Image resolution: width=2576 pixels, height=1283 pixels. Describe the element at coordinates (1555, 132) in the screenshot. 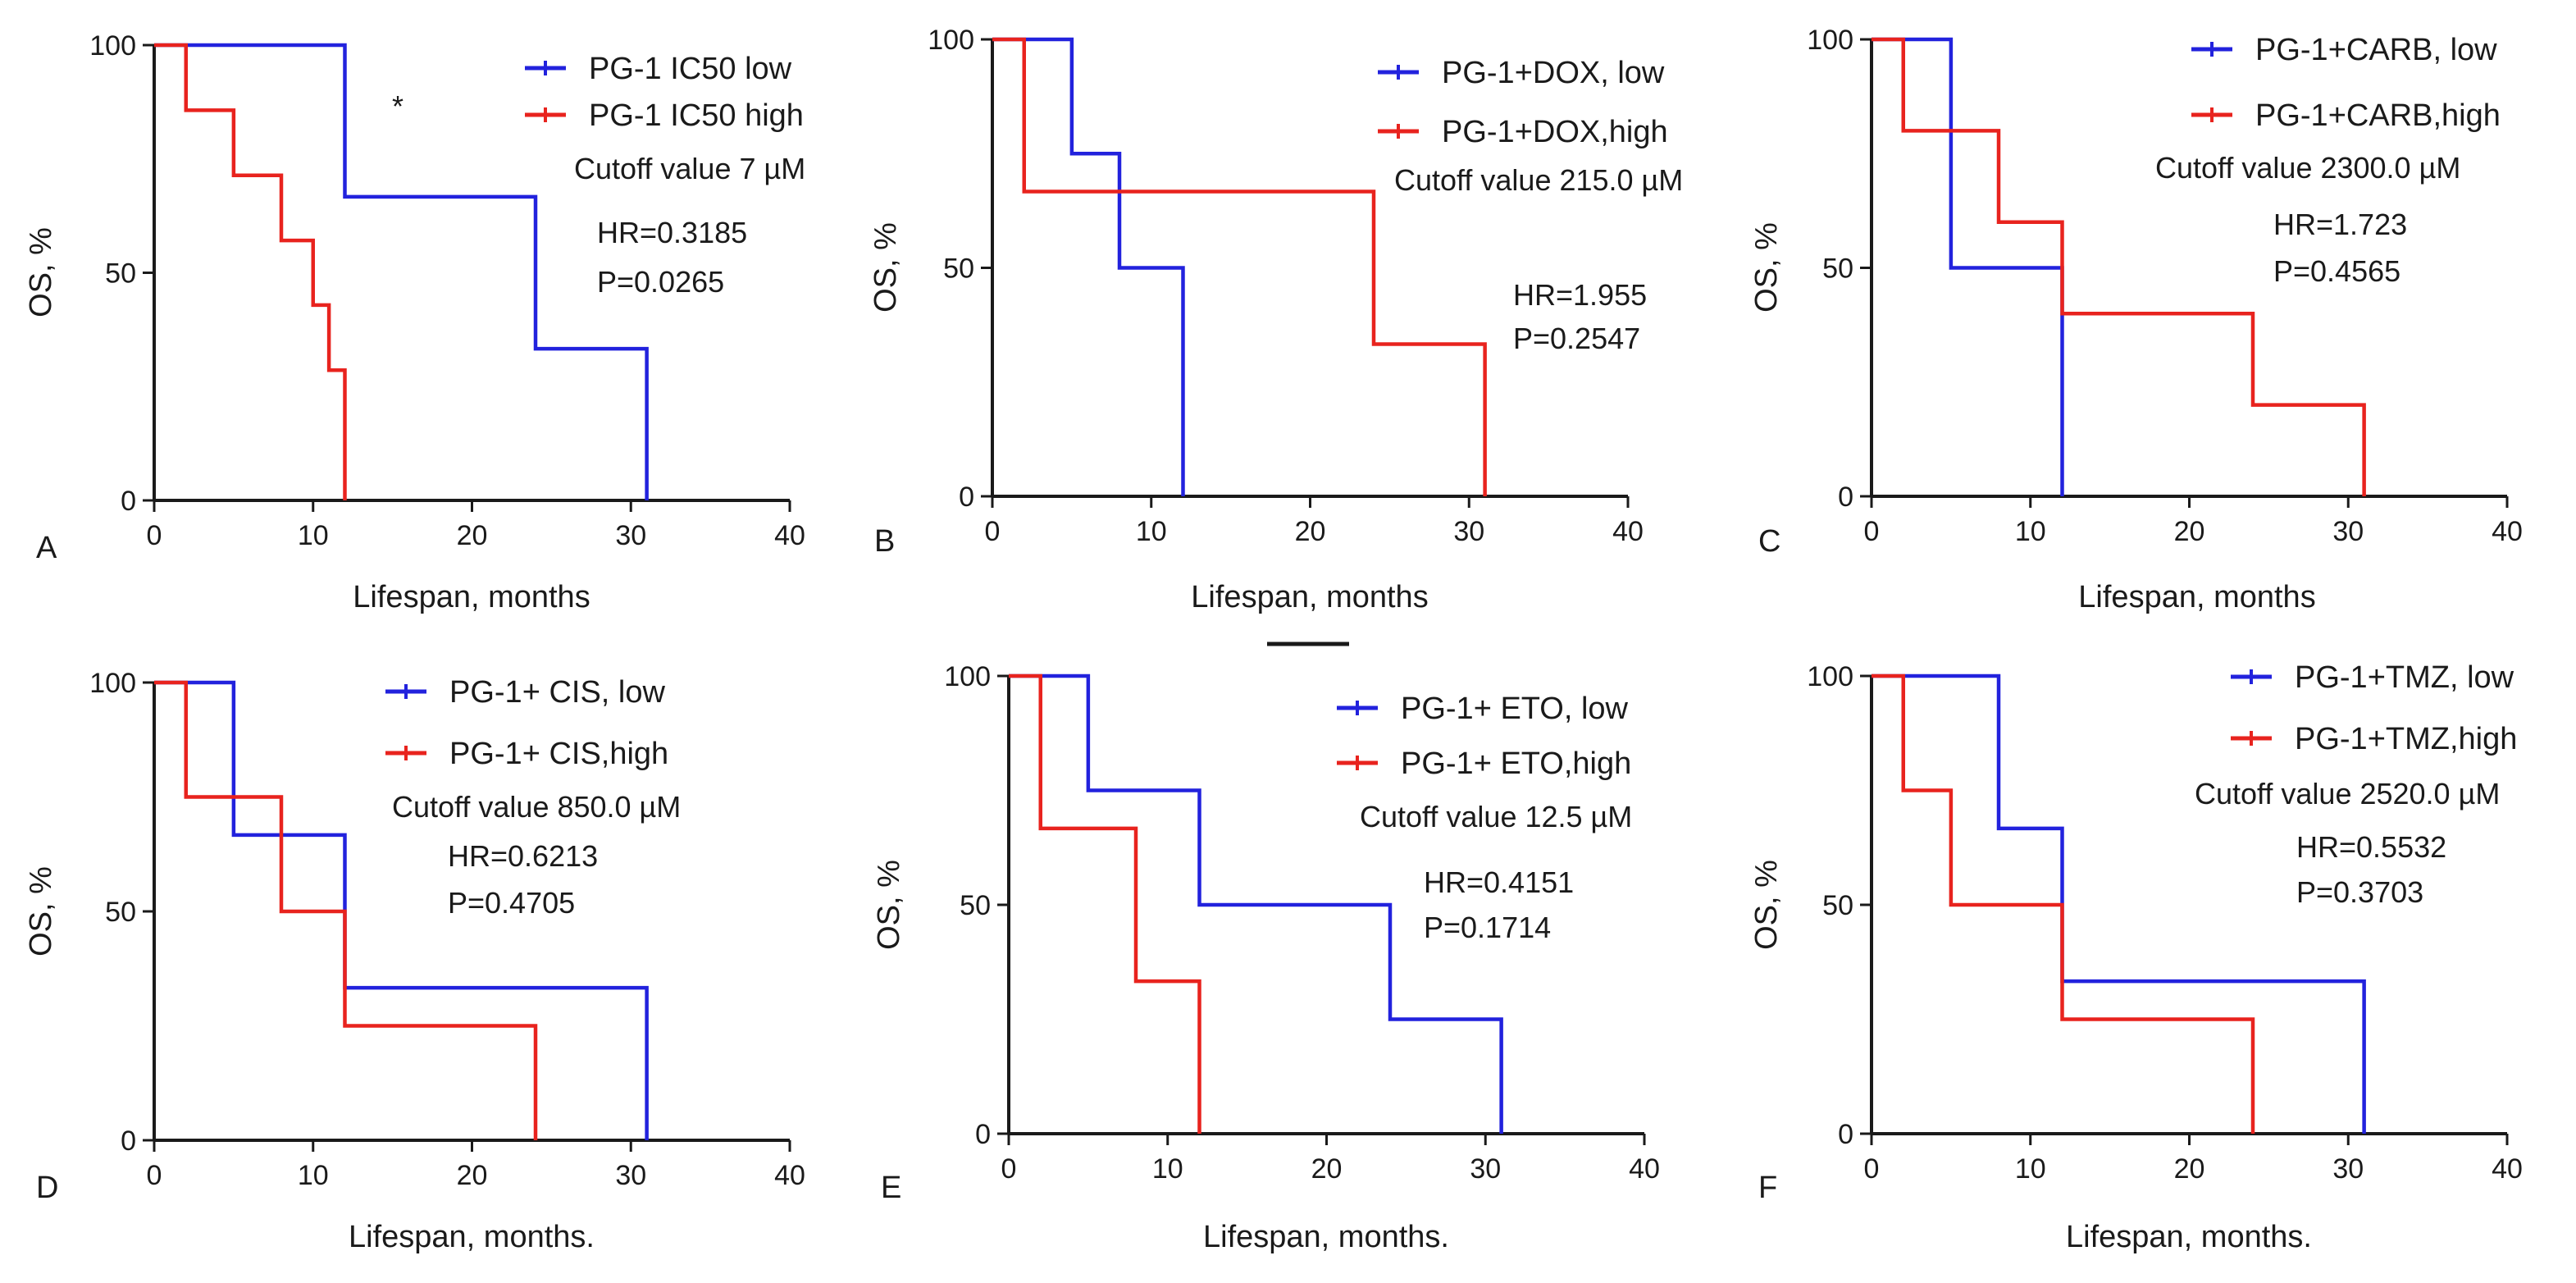

I see `legend-label: PG-1+DOX,high` at that location.